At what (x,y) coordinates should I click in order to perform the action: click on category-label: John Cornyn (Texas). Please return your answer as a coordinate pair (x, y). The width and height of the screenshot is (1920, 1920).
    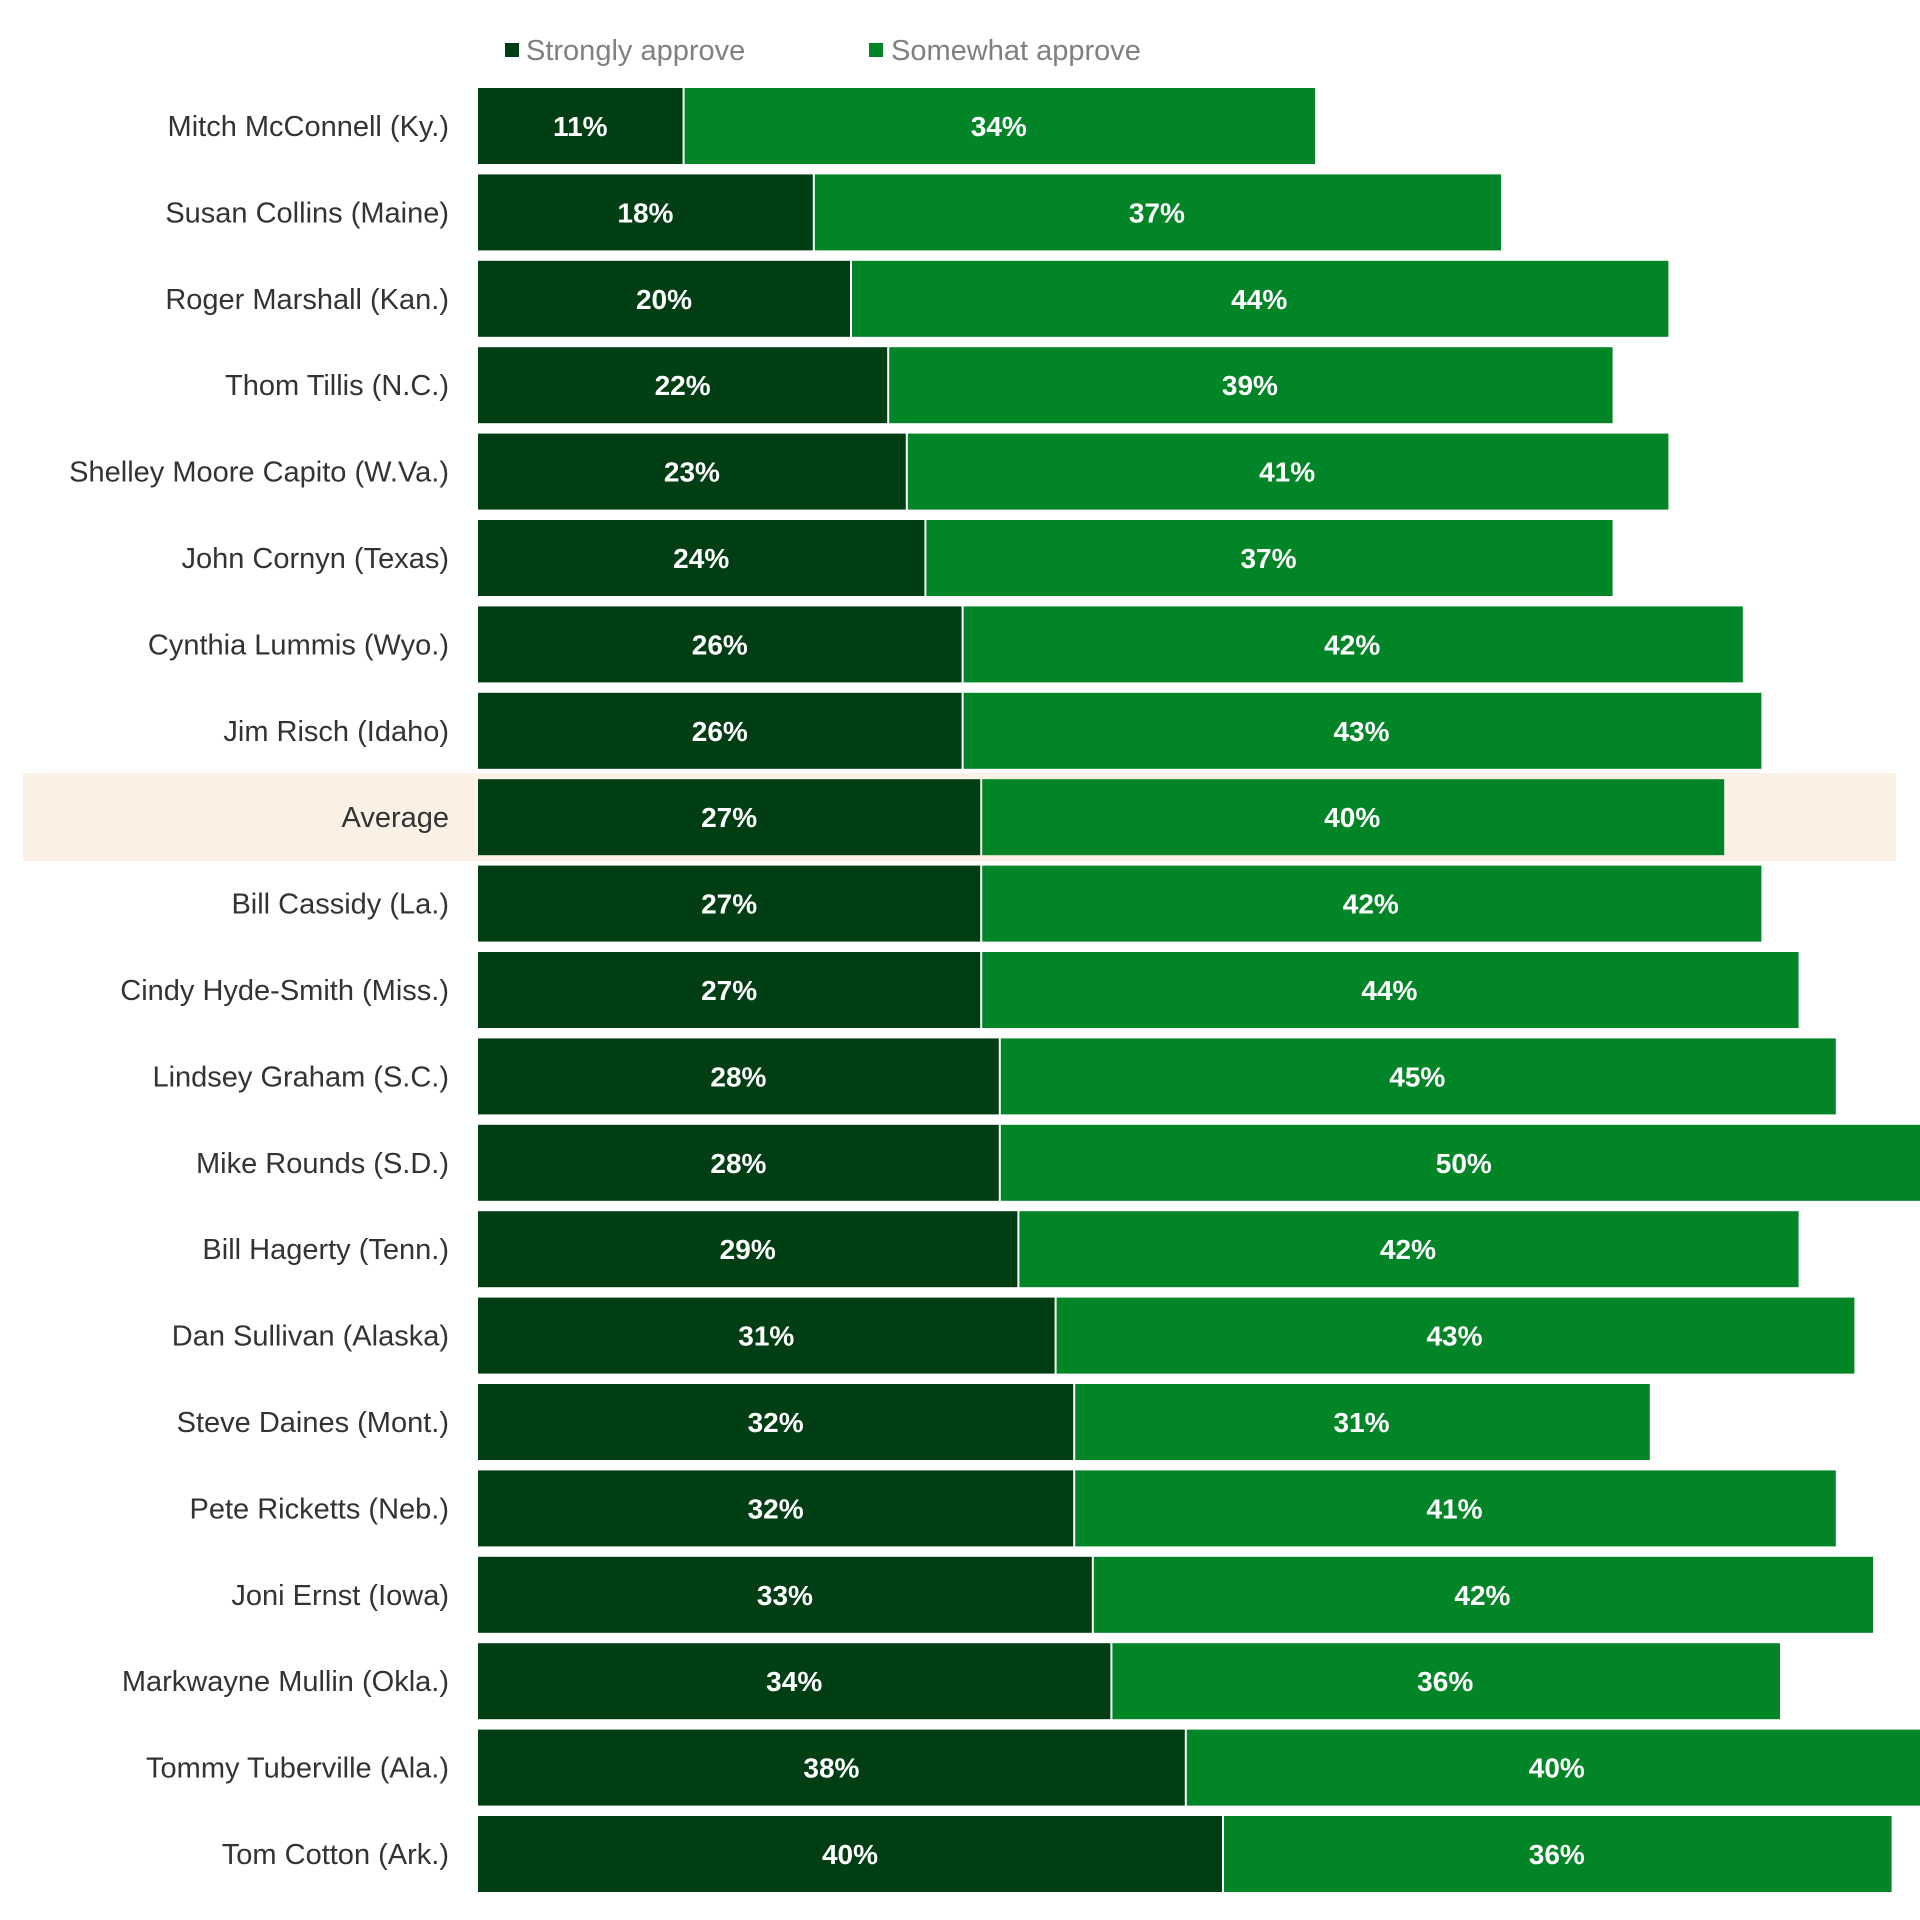
    Looking at the image, I should click on (315, 559).